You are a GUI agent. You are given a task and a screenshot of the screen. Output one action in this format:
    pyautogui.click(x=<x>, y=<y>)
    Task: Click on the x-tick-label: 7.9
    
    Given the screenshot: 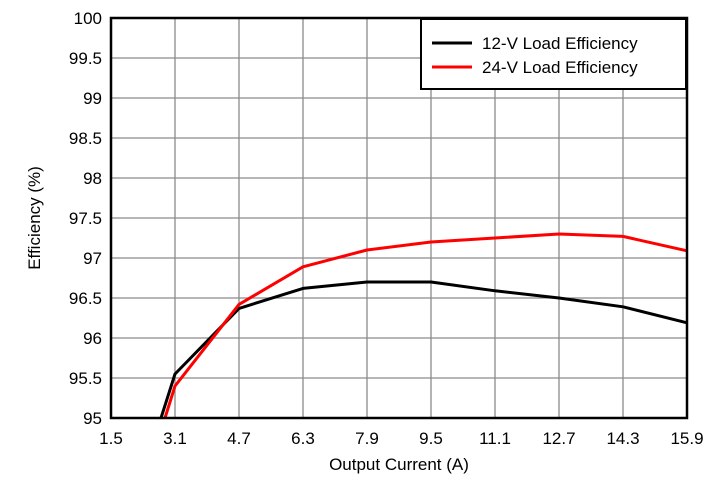 What is the action you would take?
    pyautogui.click(x=367, y=438)
    